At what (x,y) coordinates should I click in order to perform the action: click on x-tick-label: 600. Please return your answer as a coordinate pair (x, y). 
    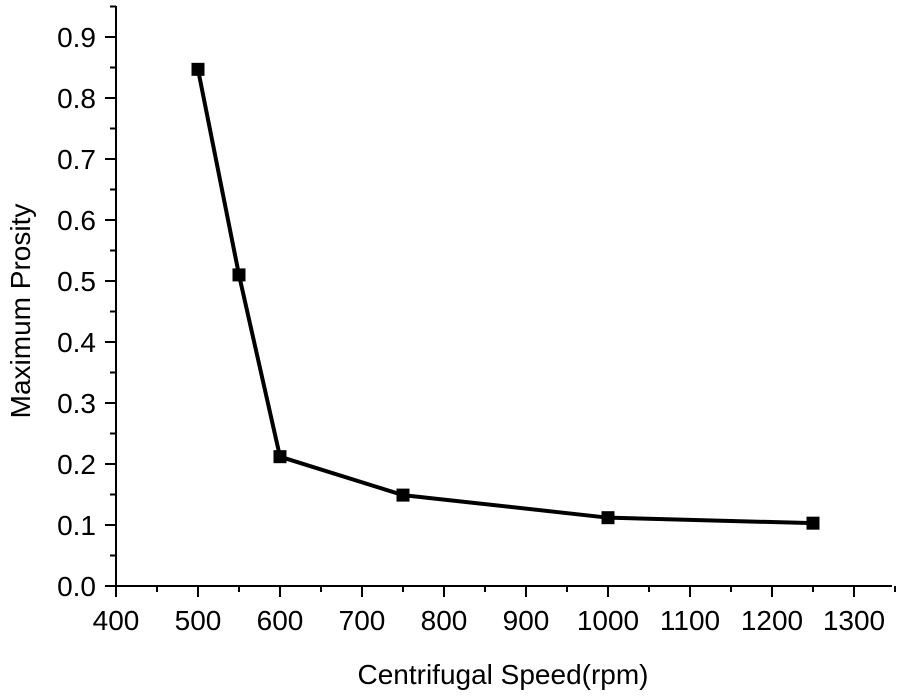
    Looking at the image, I should click on (280, 620).